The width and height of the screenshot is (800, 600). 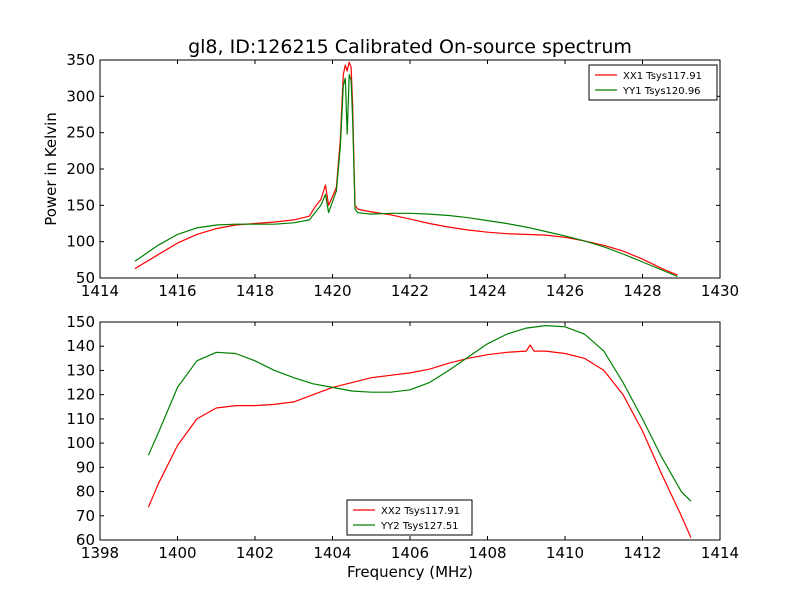 I want to click on x-tick-label: 1402, so click(x=255, y=553).